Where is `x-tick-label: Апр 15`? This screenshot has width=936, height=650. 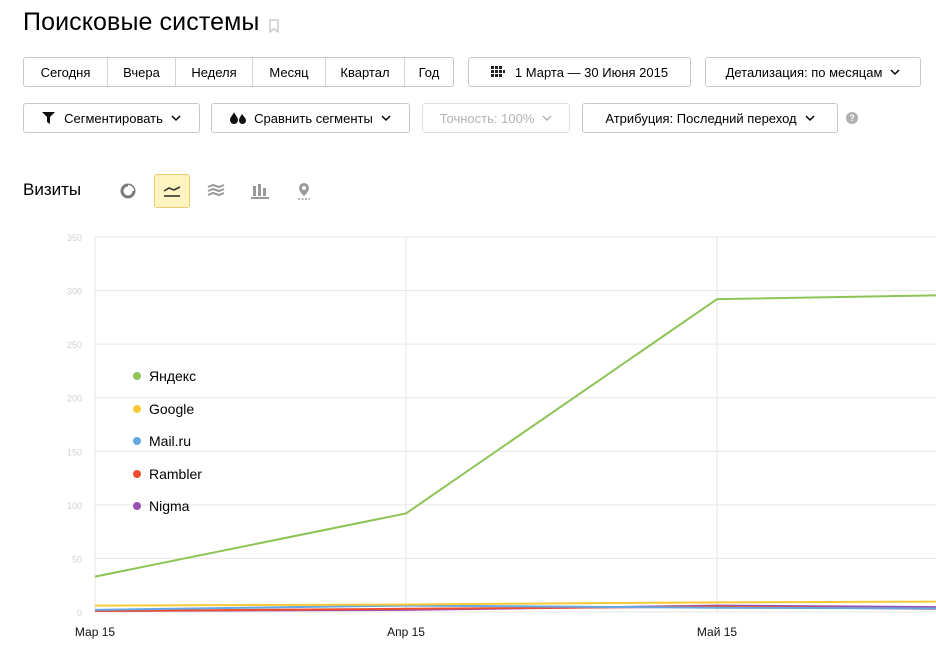
x-tick-label: Апр 15 is located at coordinates (406, 632).